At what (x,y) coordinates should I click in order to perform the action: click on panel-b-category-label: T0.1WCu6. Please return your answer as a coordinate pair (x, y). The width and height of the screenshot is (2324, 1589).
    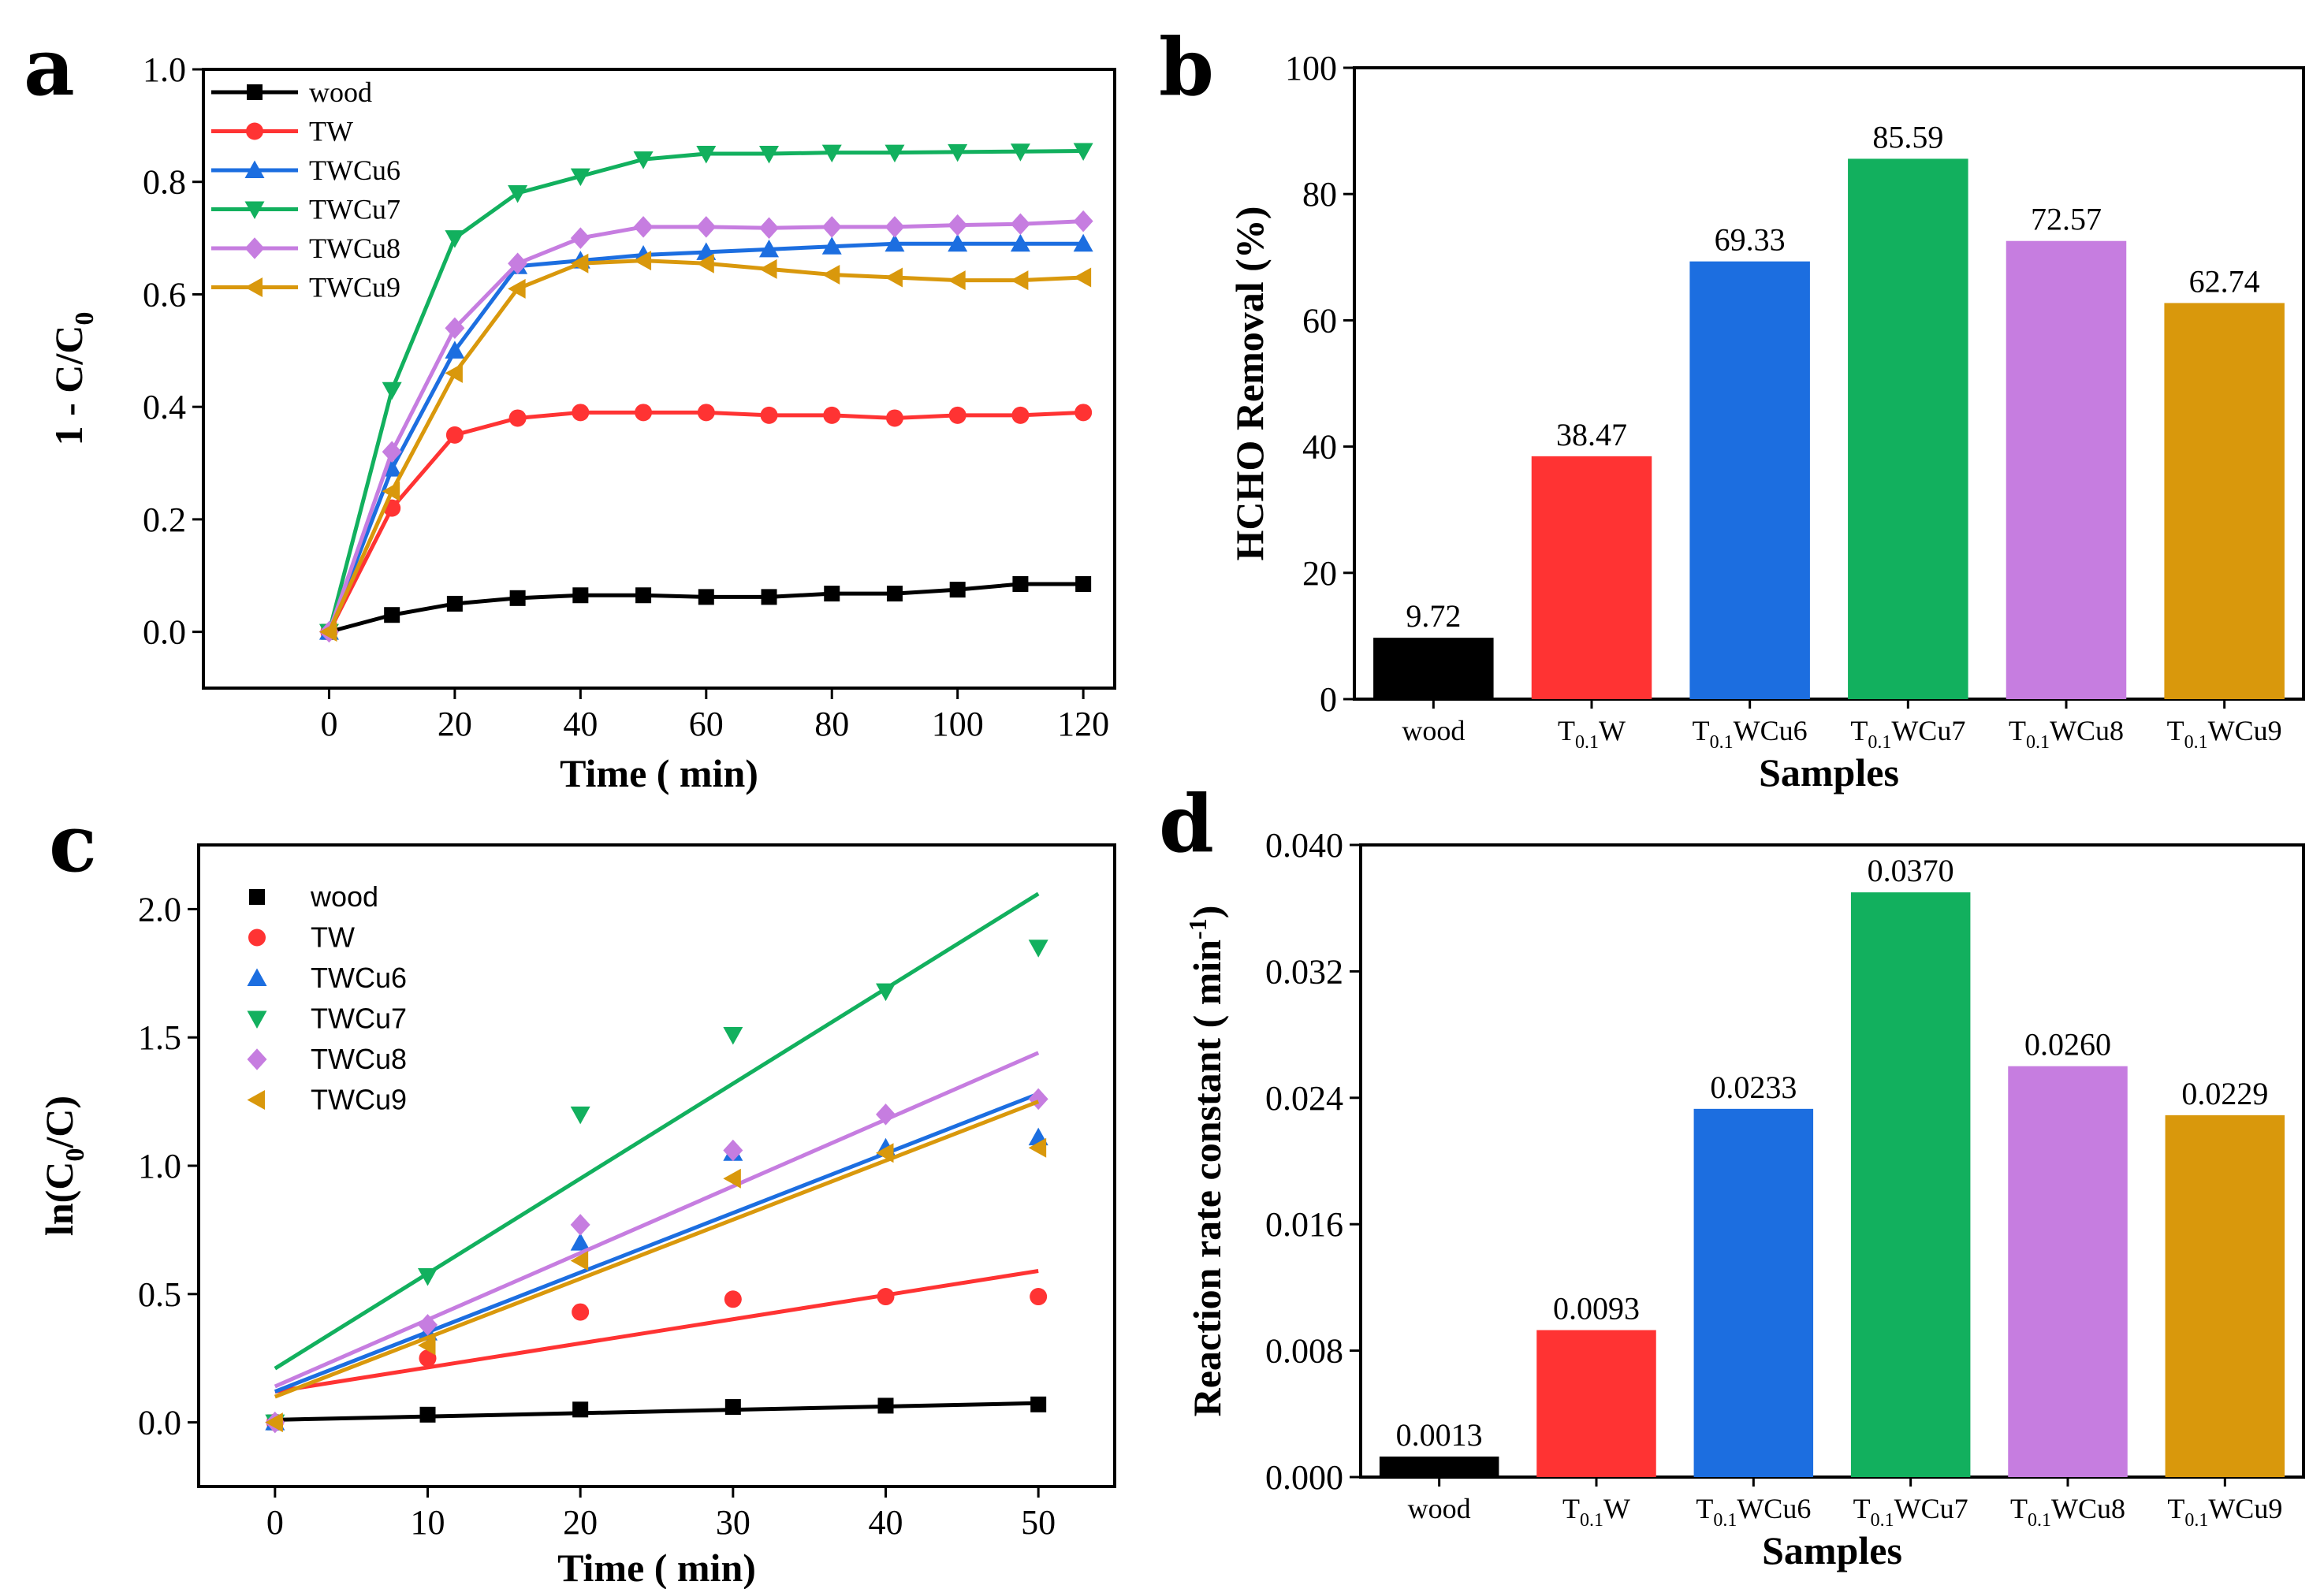
    Looking at the image, I should click on (1750, 734).